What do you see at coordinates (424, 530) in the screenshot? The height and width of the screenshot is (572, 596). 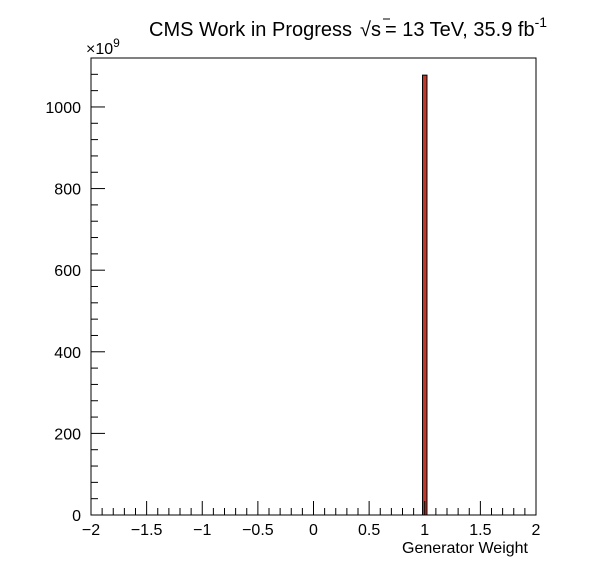 I see `x-tick-label: 1` at bounding box center [424, 530].